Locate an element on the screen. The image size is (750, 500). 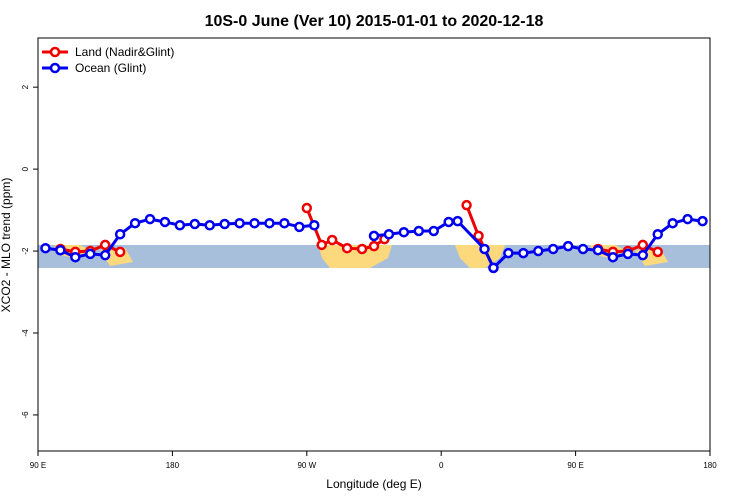
x-tick-label: 0 is located at coordinates (441, 465).